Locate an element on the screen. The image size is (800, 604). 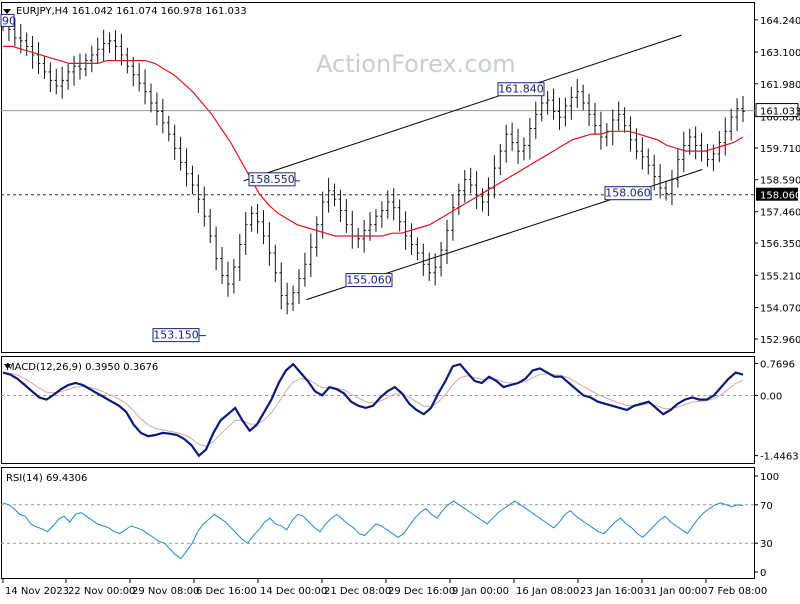
price-tick-label: 160.830 is located at coordinates (780, 117).